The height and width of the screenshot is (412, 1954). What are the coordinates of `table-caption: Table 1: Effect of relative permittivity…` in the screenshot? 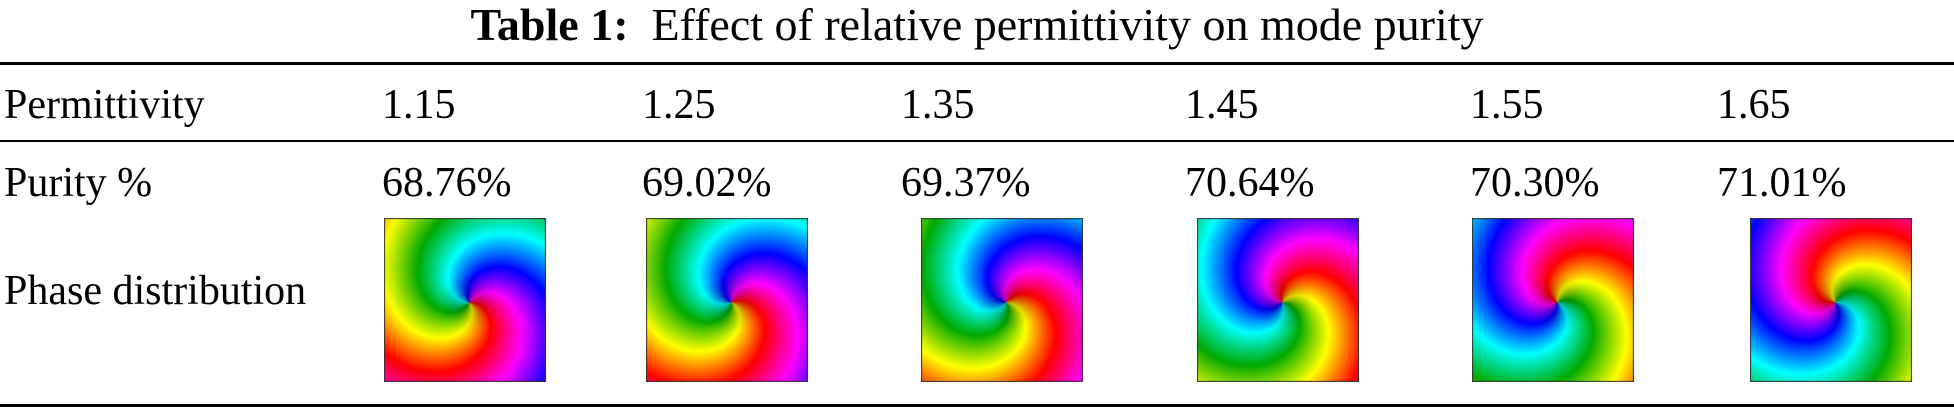 It's located at (977, 24).